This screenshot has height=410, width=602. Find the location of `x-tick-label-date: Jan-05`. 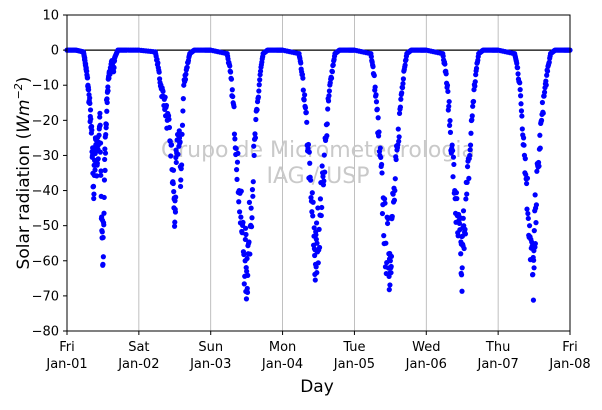

x-tick-label-date: Jan-05 is located at coordinates (354, 364).